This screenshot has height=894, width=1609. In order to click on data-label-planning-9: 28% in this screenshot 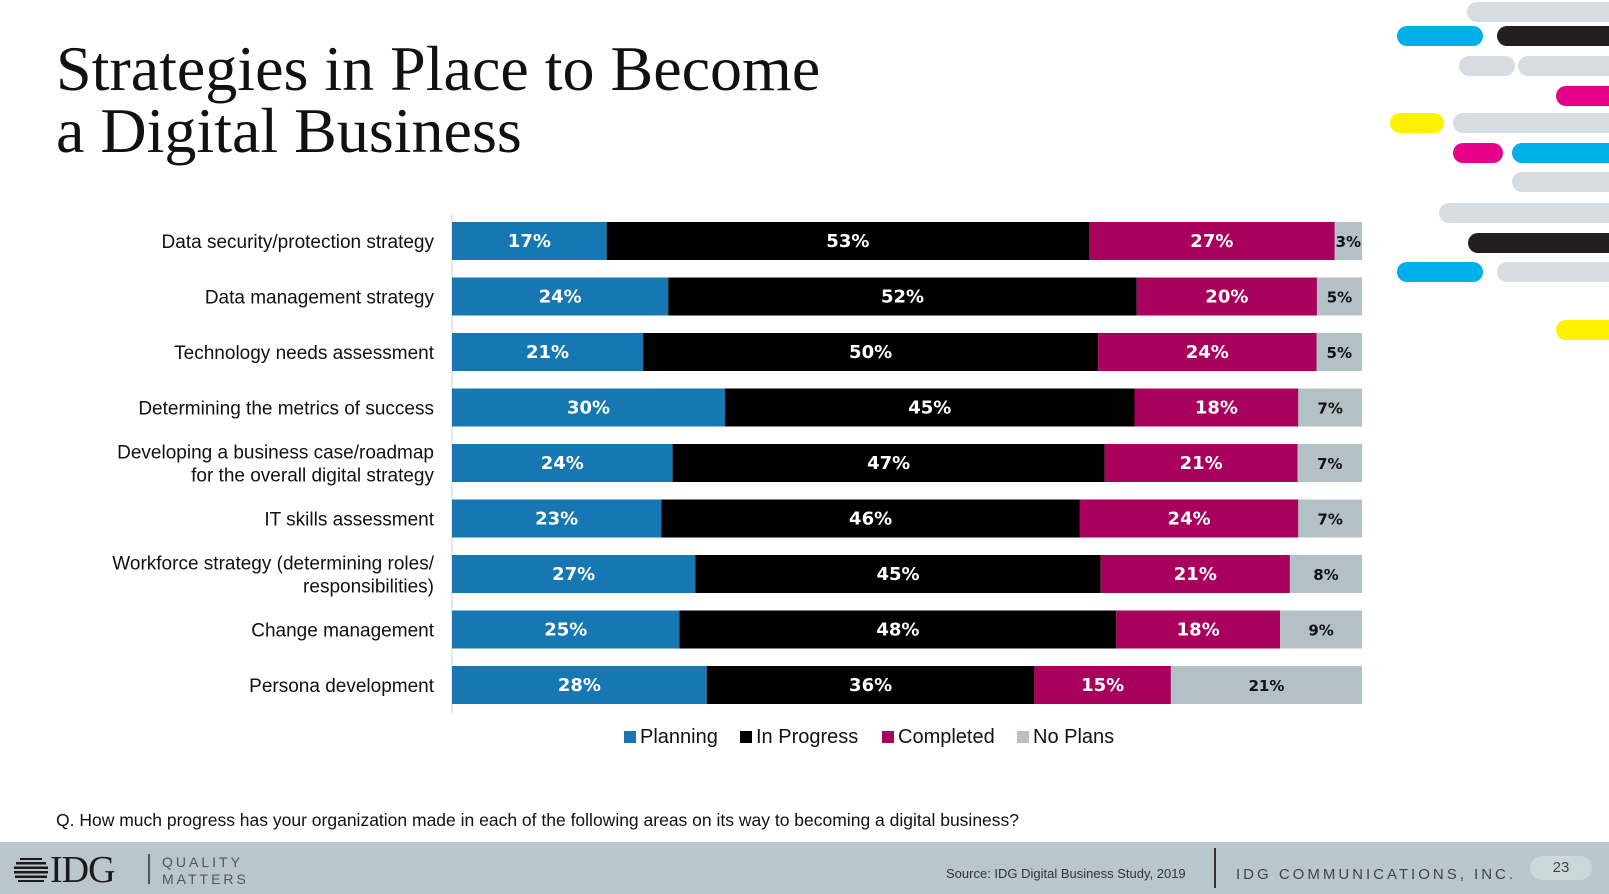, I will do `click(579, 685)`.